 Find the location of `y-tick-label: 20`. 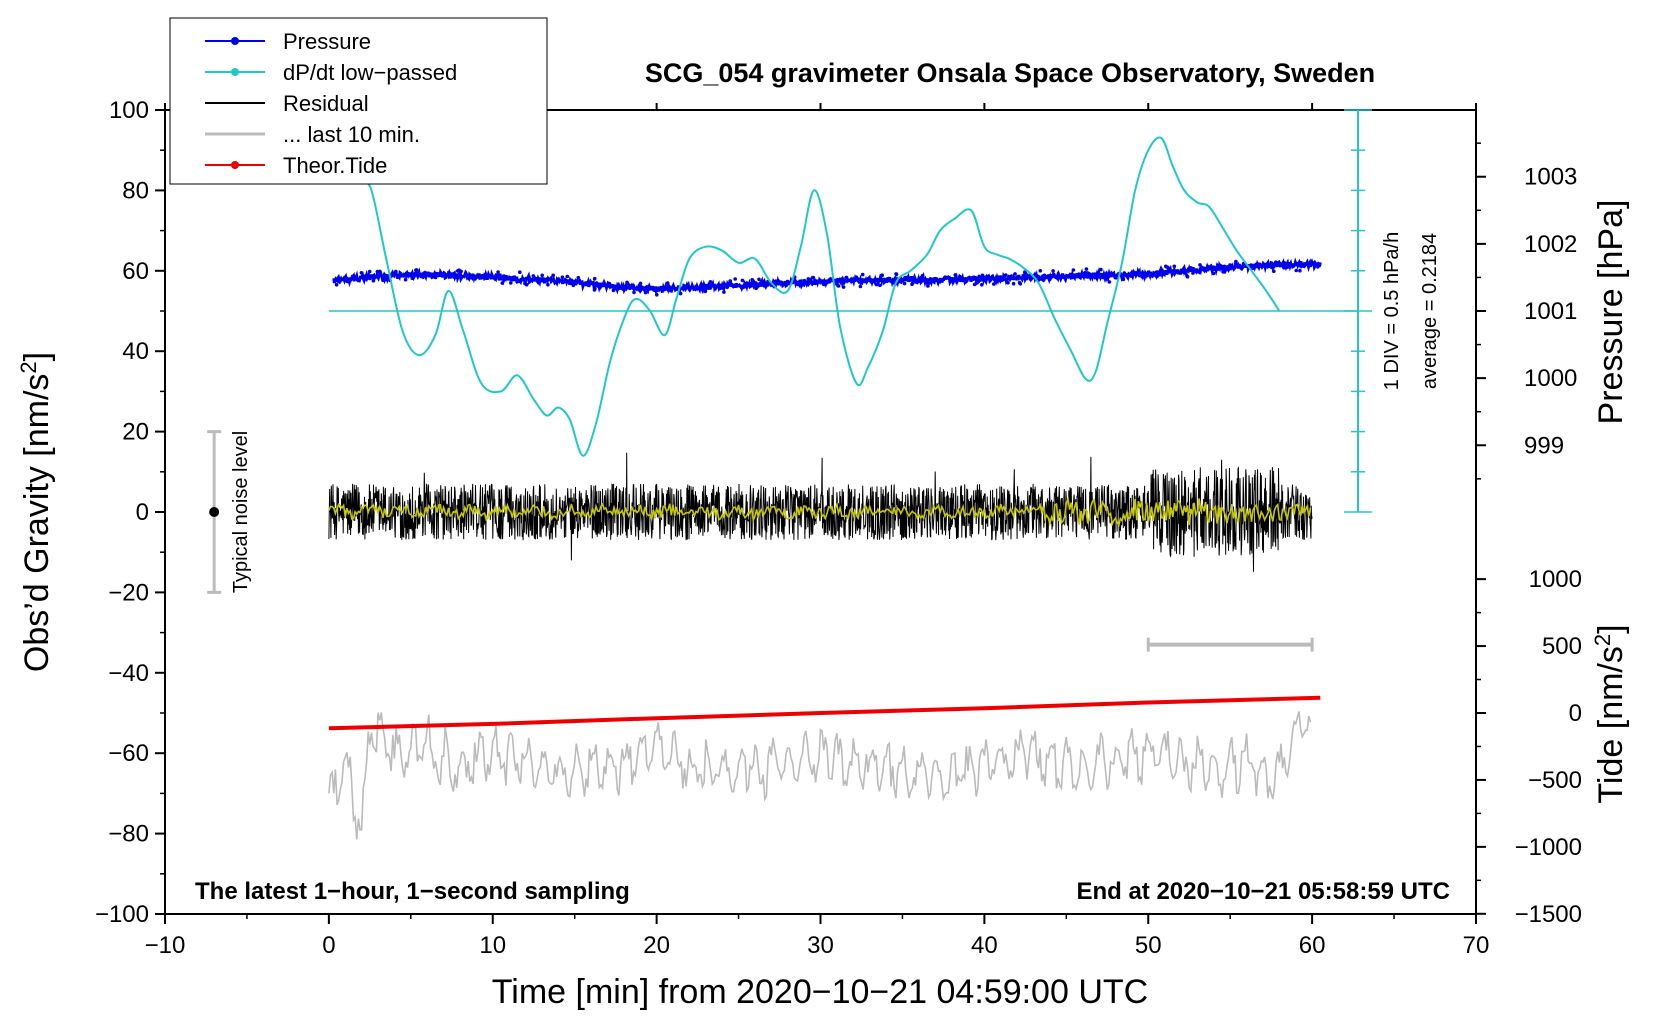

y-tick-label: 20 is located at coordinates (135, 432).